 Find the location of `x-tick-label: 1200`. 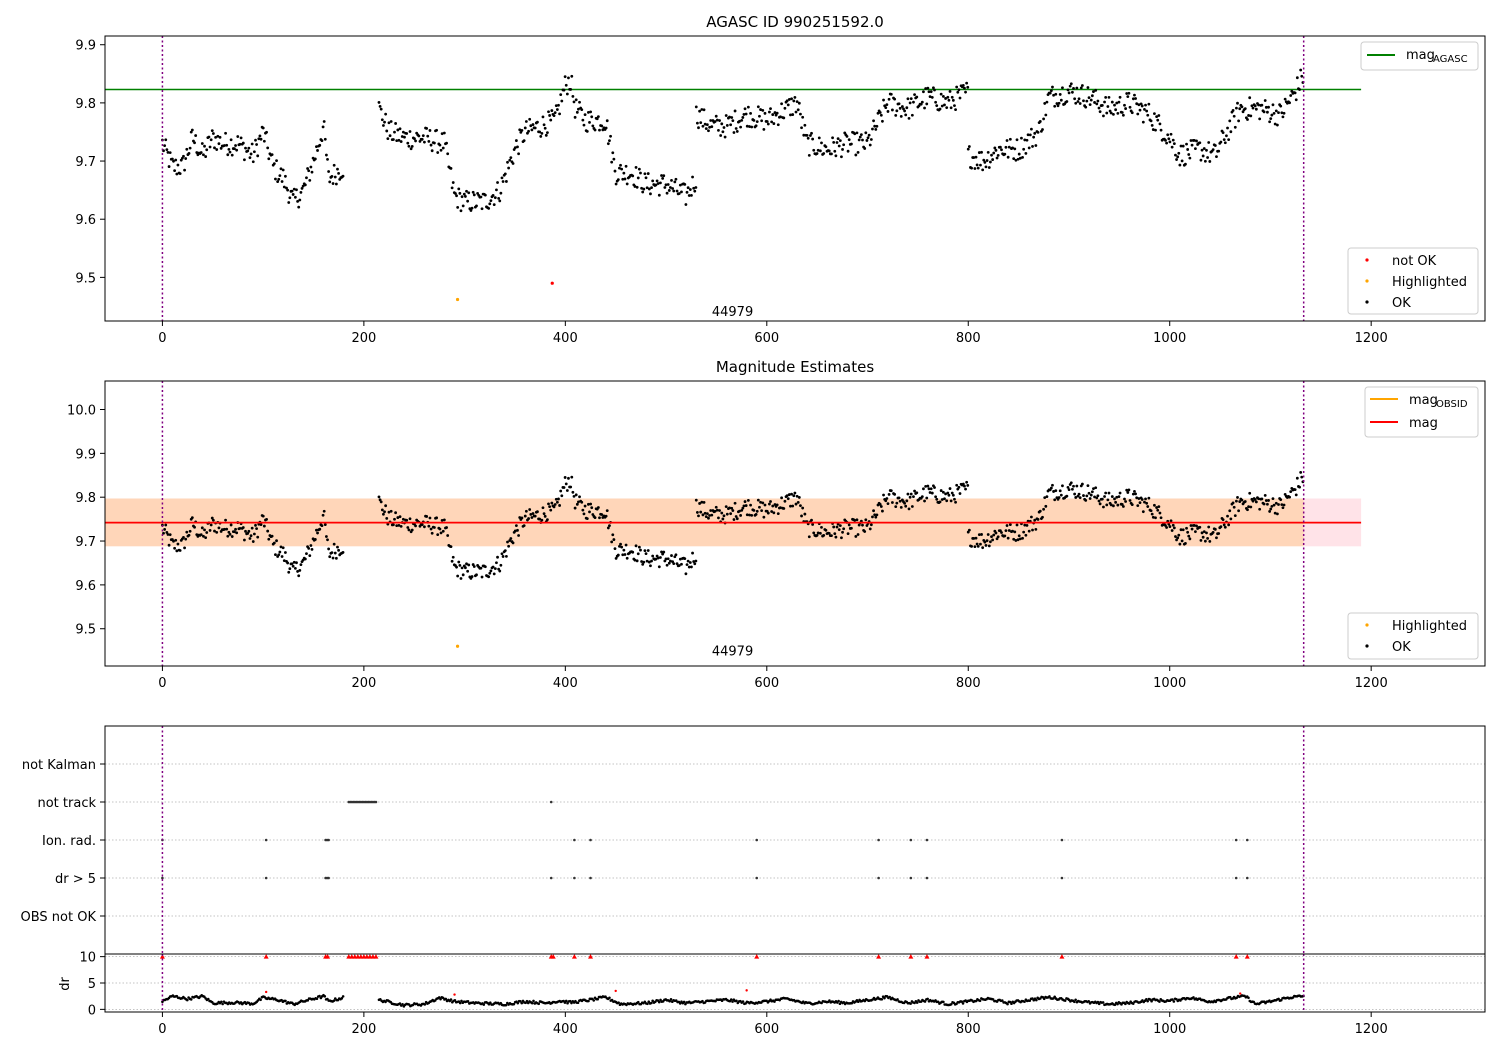

x-tick-label: 1200 is located at coordinates (1371, 338).